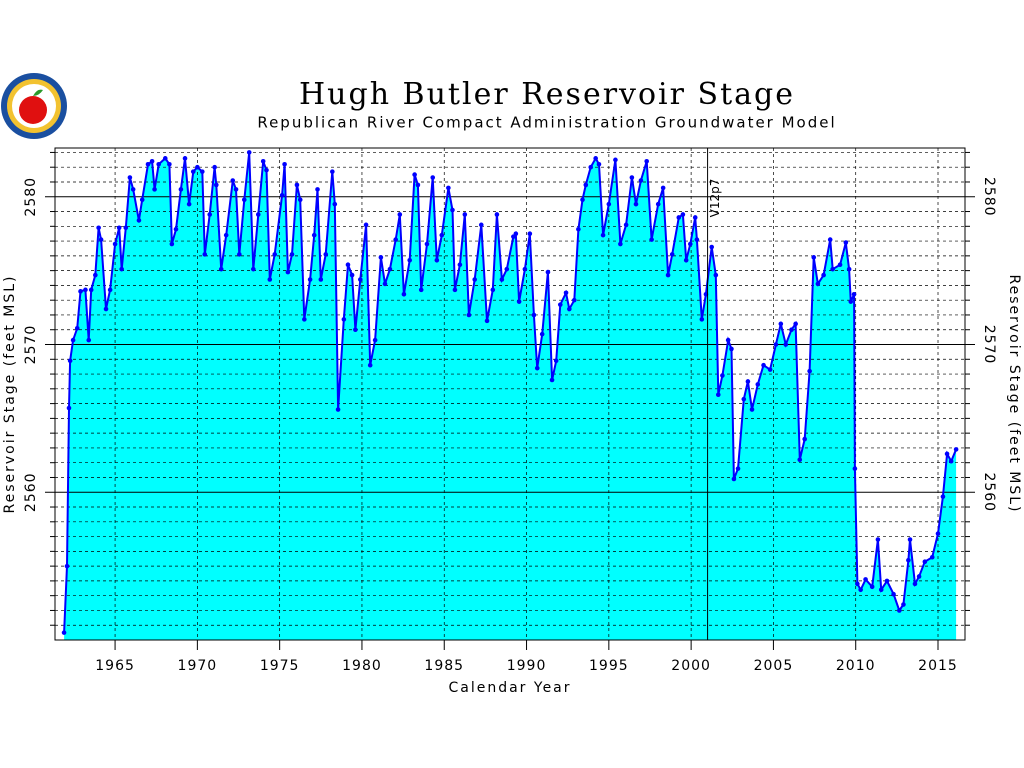 Image resolution: width=1024 pixels, height=768 pixels. What do you see at coordinates (280, 666) in the screenshot?
I see `x-tick-label: 1975` at bounding box center [280, 666].